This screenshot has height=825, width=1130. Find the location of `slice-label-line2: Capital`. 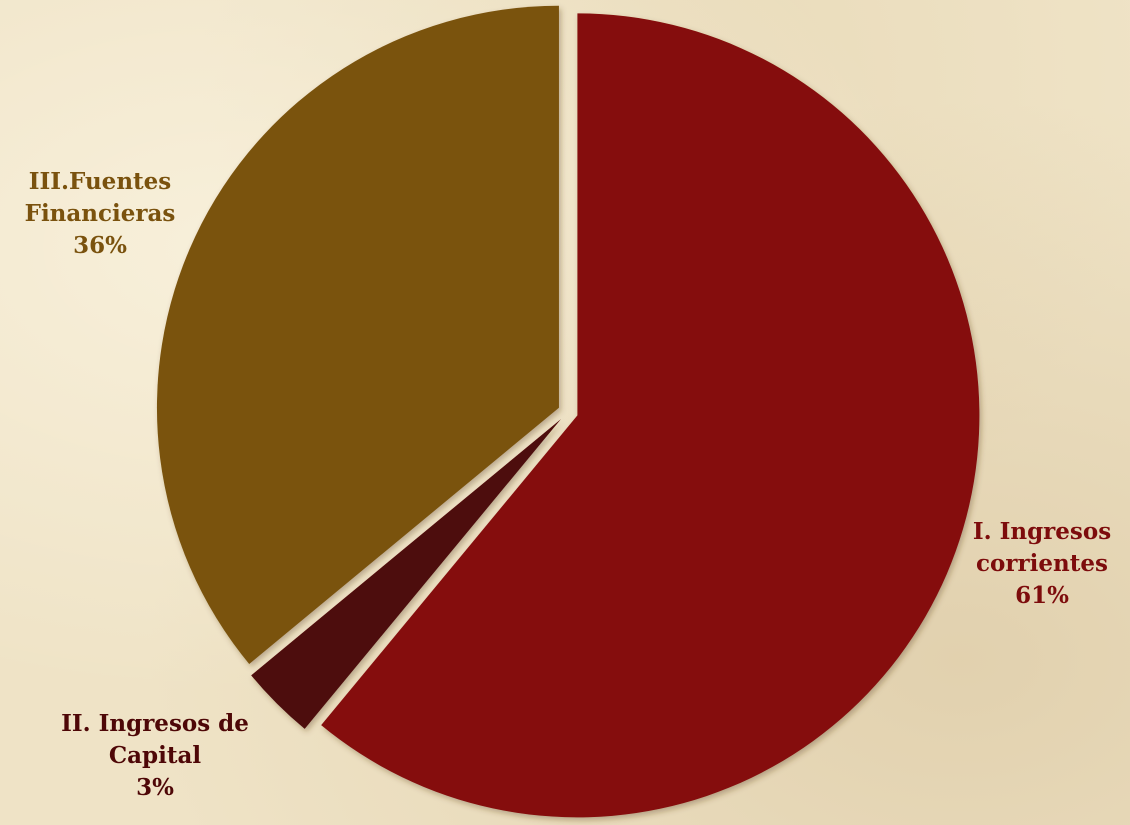

slice-label-line2: Capital is located at coordinates (155, 755).